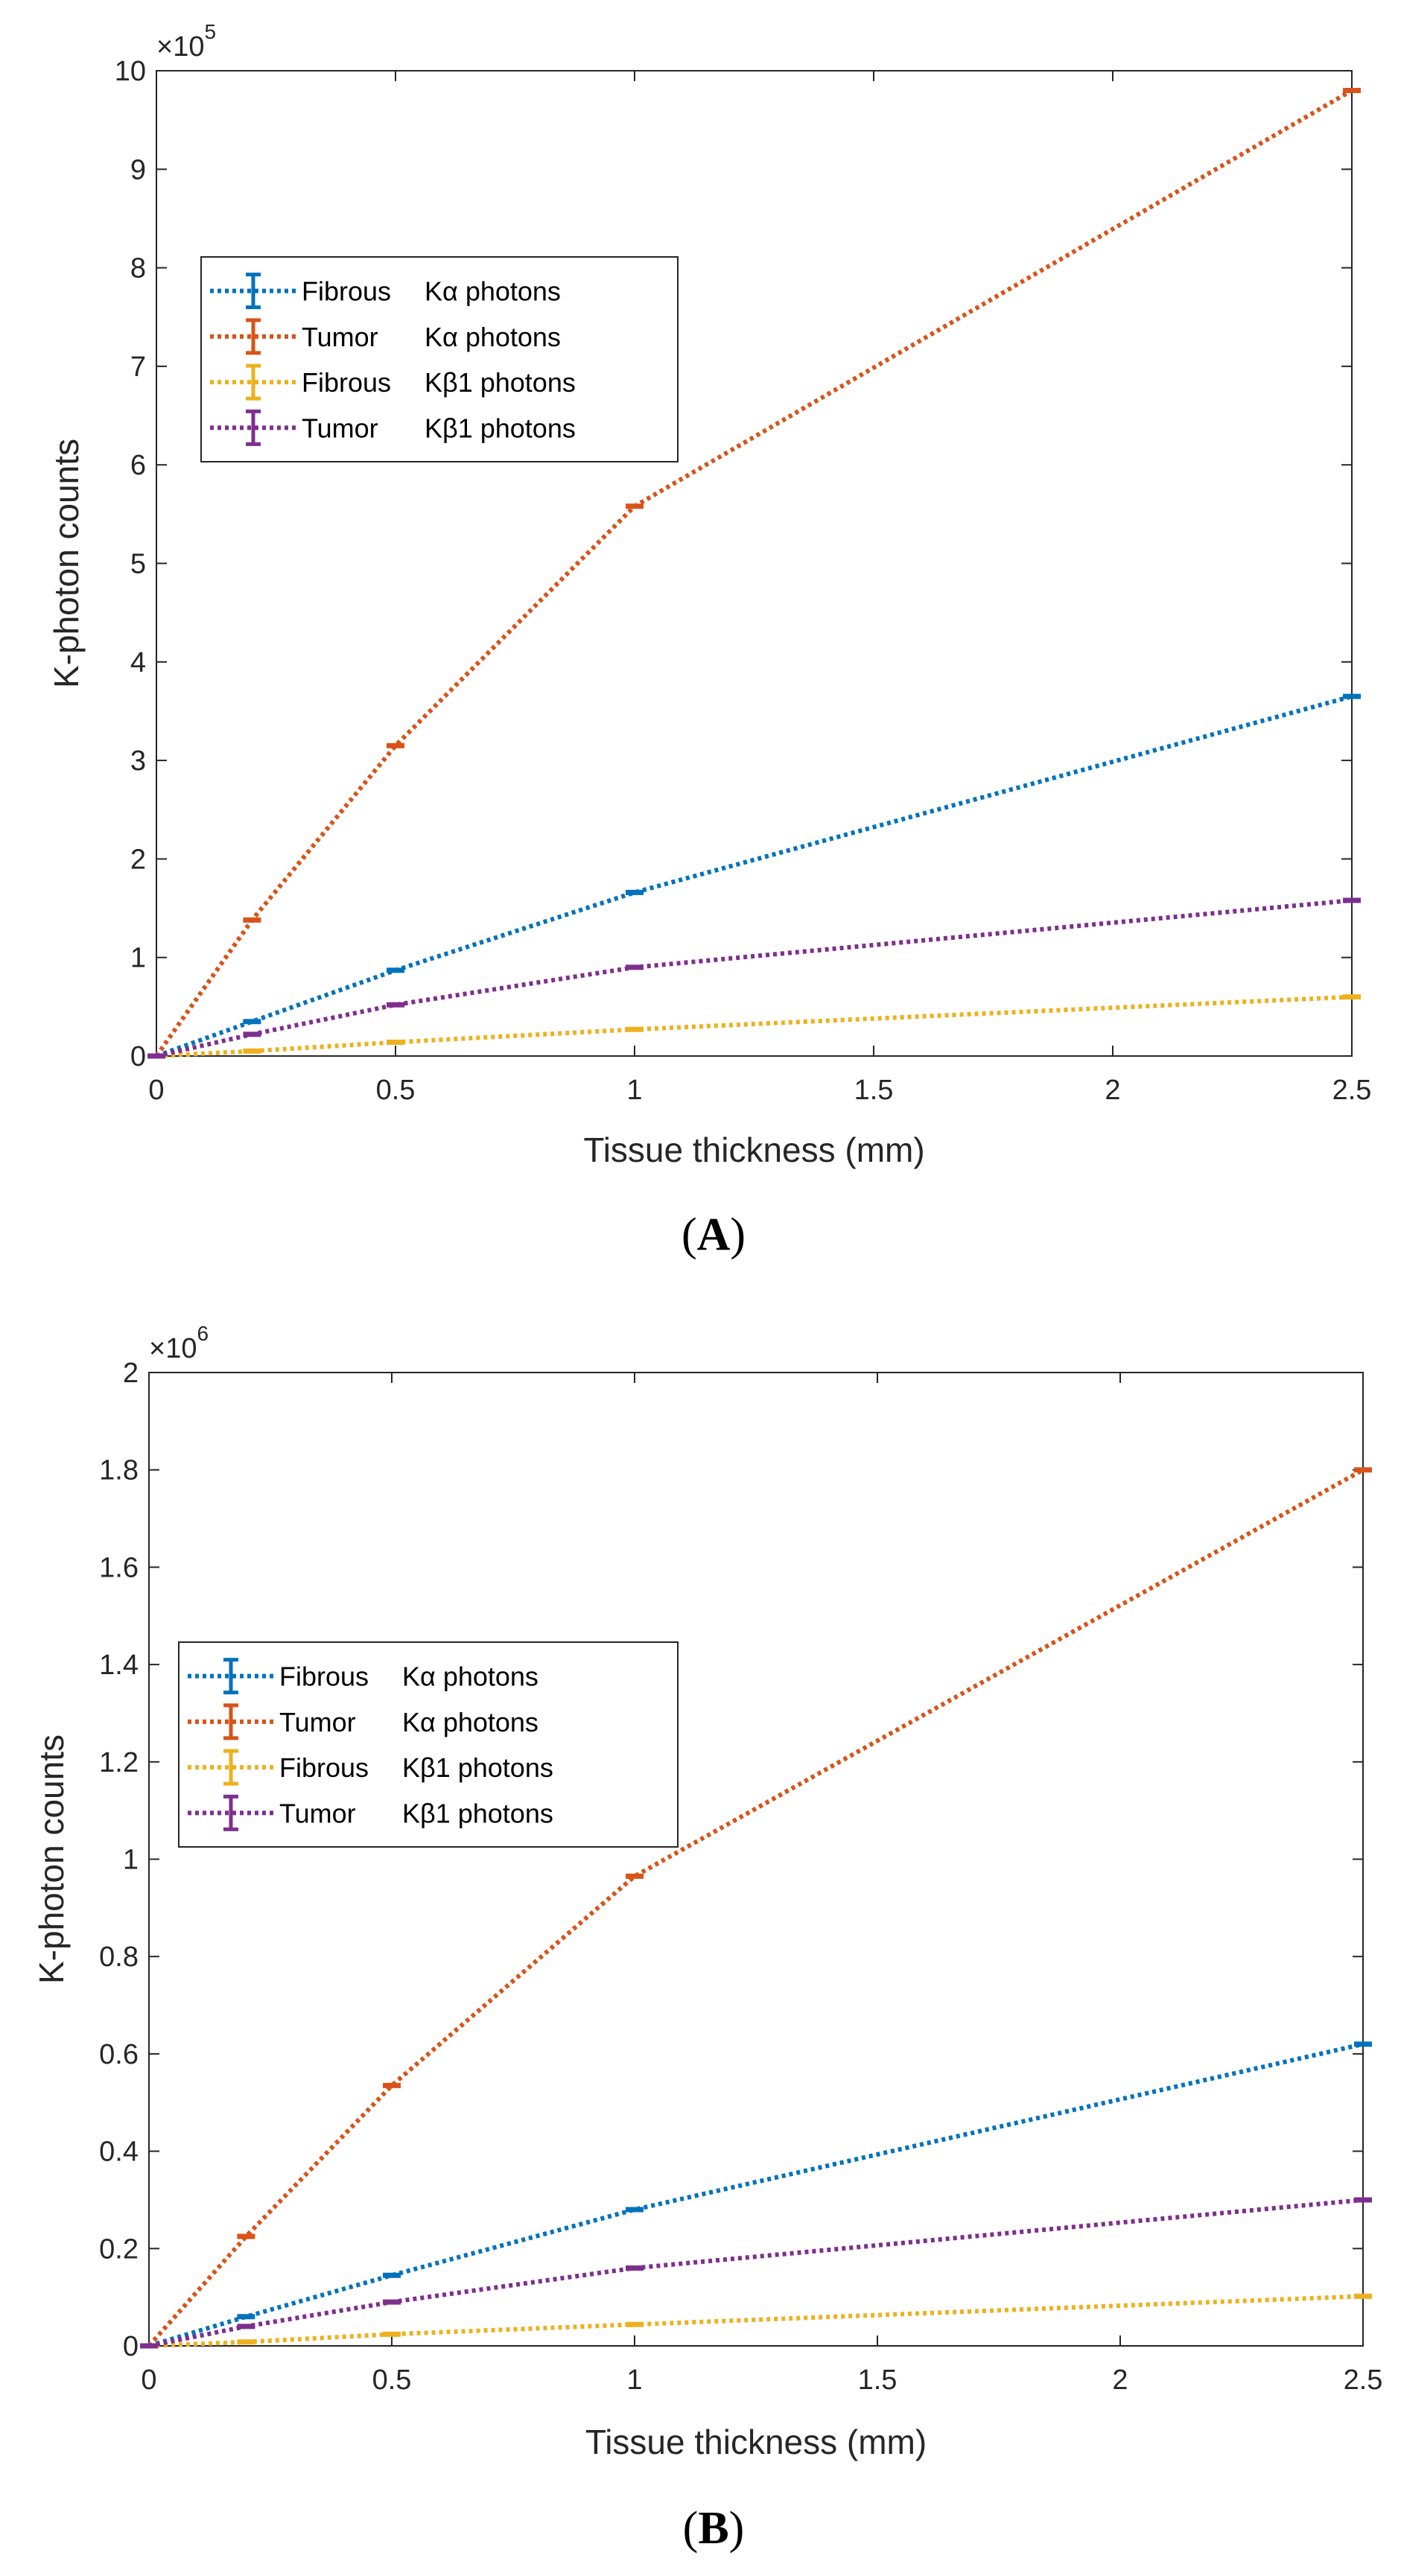  Describe the element at coordinates (119, 2152) in the screenshot. I see `y-tick-label: 0.4` at that location.